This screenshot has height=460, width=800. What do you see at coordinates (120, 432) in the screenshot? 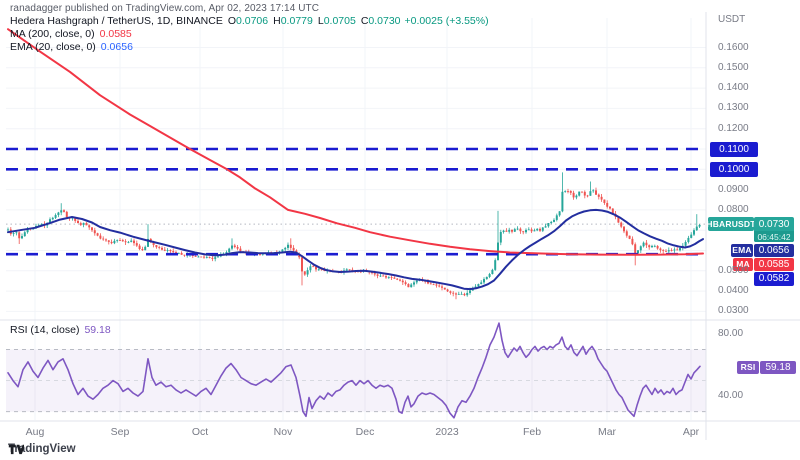
I see `time-axis-label: Sep` at bounding box center [120, 432].